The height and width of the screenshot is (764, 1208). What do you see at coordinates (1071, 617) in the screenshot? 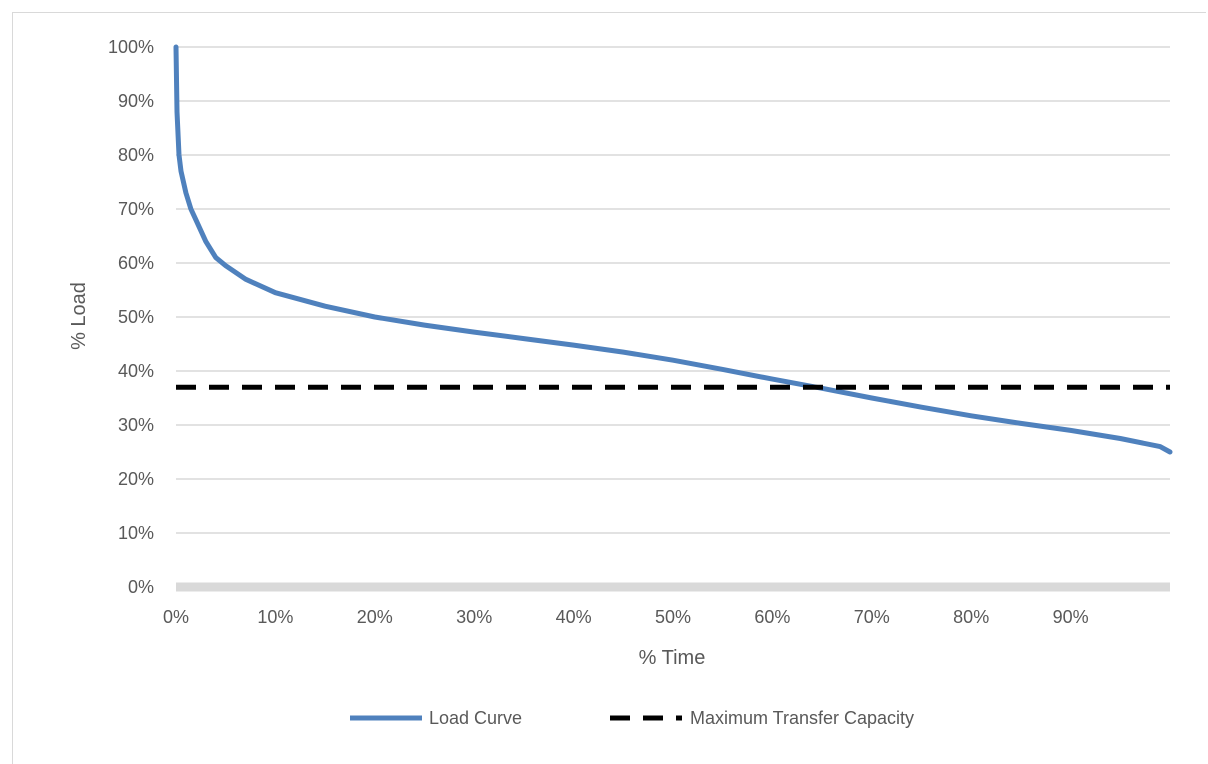
I see `x-tick-label: 90%` at bounding box center [1071, 617].